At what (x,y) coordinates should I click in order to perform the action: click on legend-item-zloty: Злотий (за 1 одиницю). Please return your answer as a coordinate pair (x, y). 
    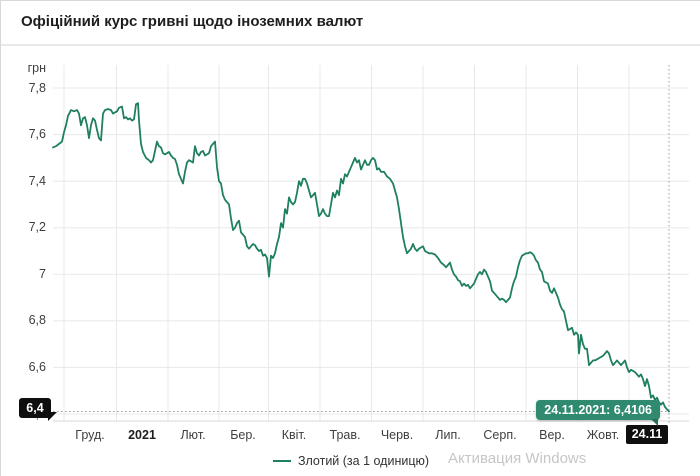
    Looking at the image, I should click on (351, 461).